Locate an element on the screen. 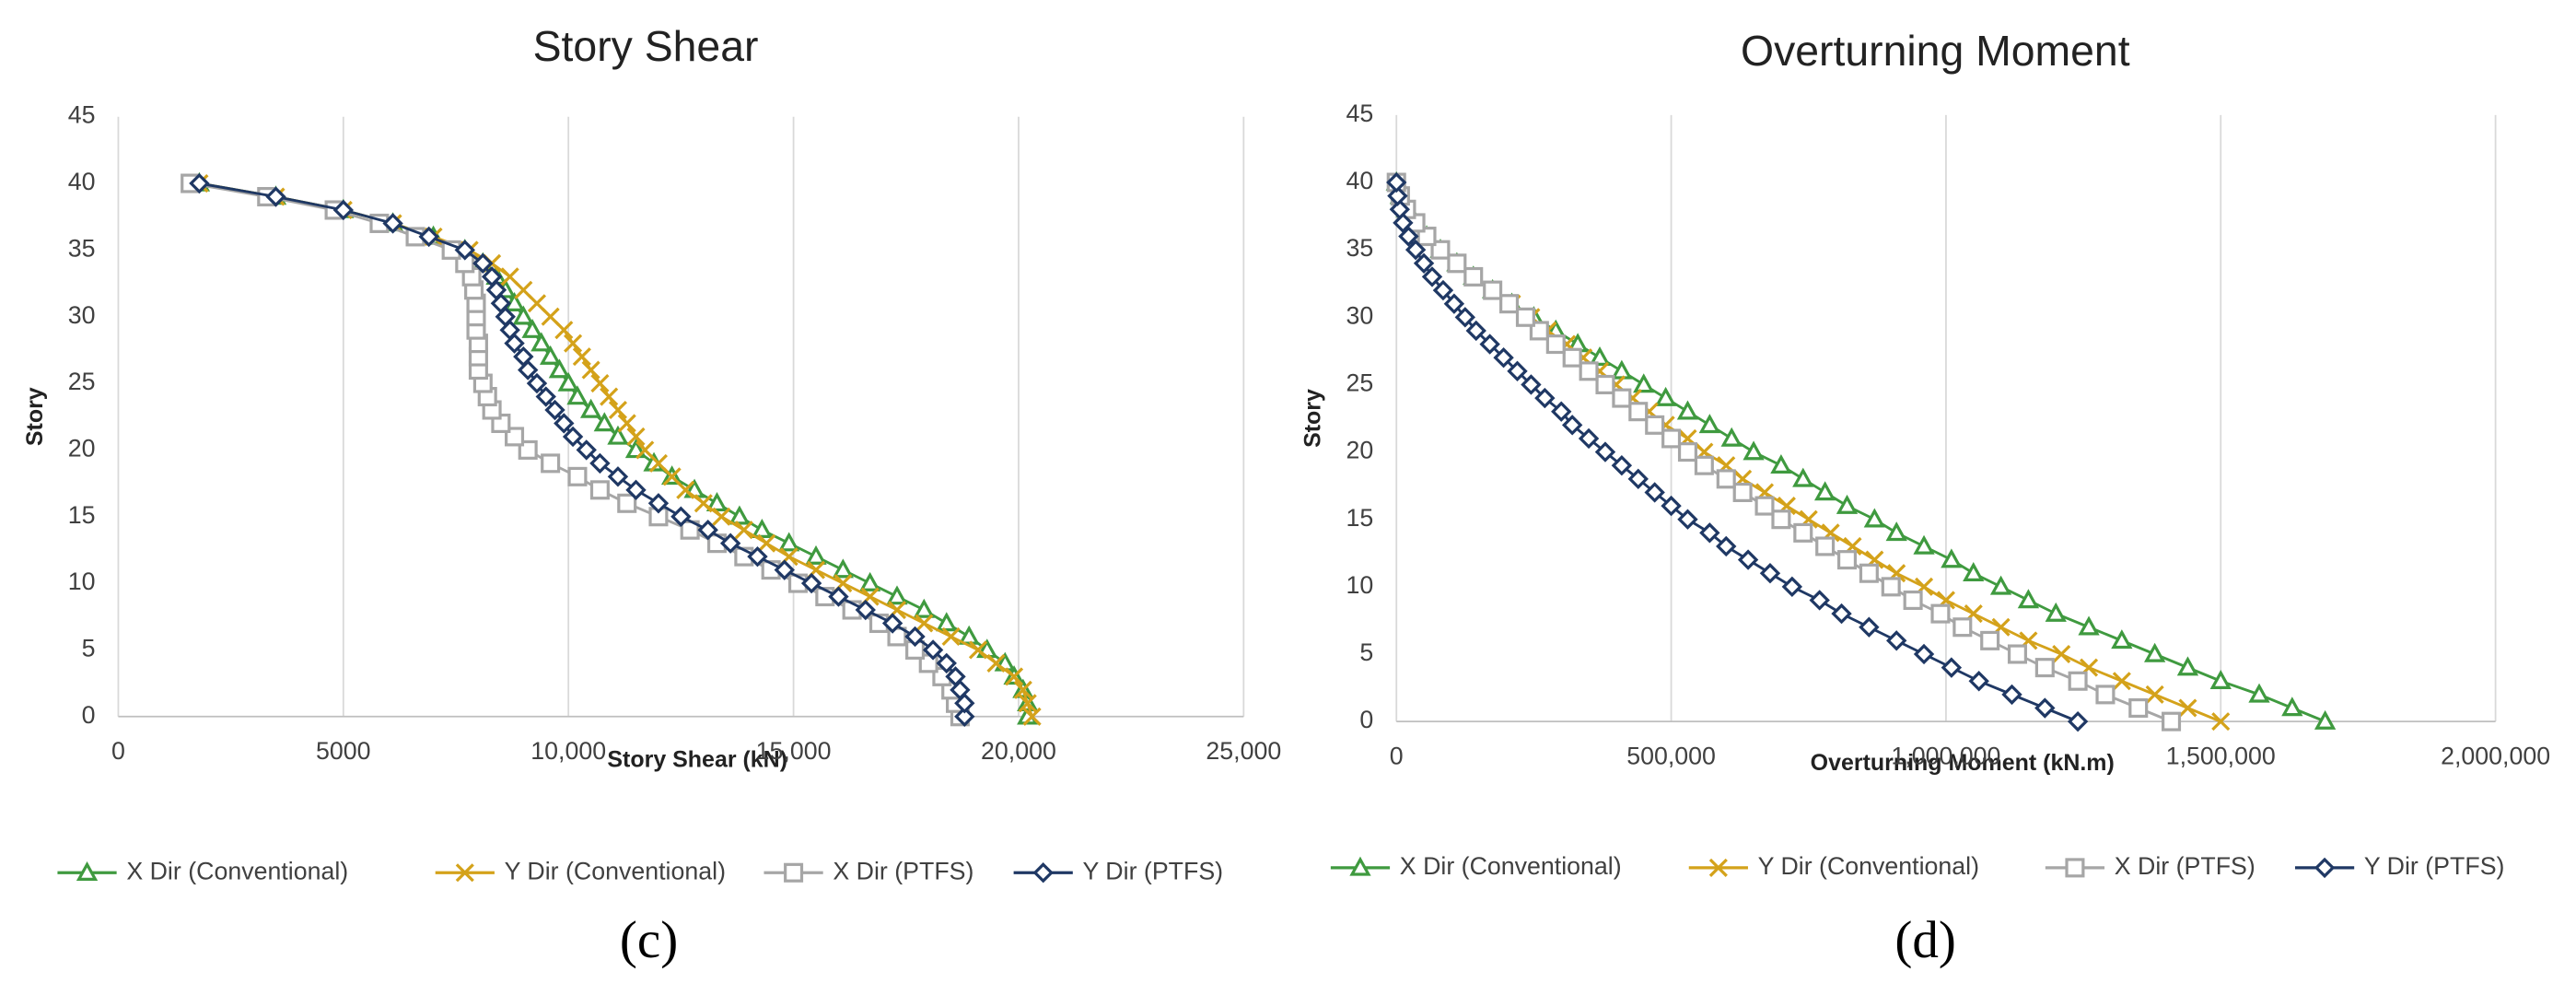  x-tick-label: 0 is located at coordinates (118, 751).